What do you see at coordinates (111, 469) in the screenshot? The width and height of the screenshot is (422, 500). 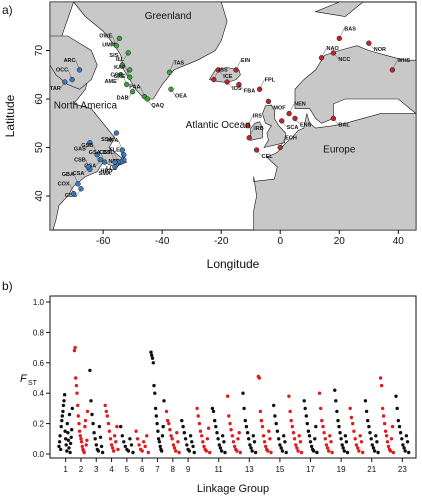 I see `fst-x-tick-label: 4` at bounding box center [111, 469].